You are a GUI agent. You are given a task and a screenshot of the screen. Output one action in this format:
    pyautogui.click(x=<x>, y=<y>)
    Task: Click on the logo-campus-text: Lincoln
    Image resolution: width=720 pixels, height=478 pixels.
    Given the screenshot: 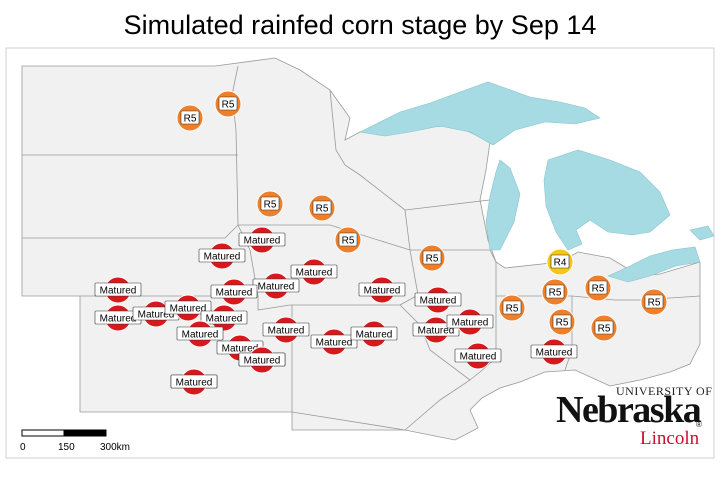 What is the action you would take?
    pyautogui.click(x=670, y=438)
    